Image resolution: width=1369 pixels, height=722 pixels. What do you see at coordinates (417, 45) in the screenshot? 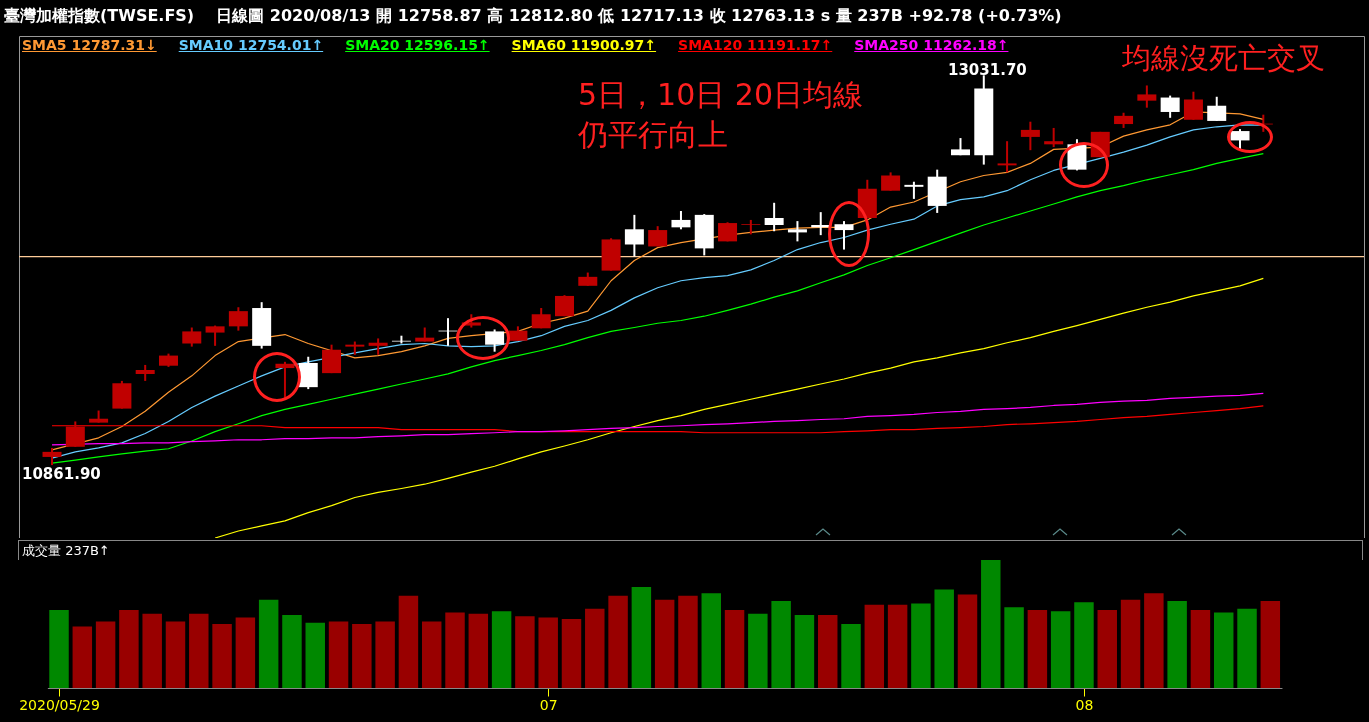
I see `text: SMA20 12596.15↑` at bounding box center [417, 45].